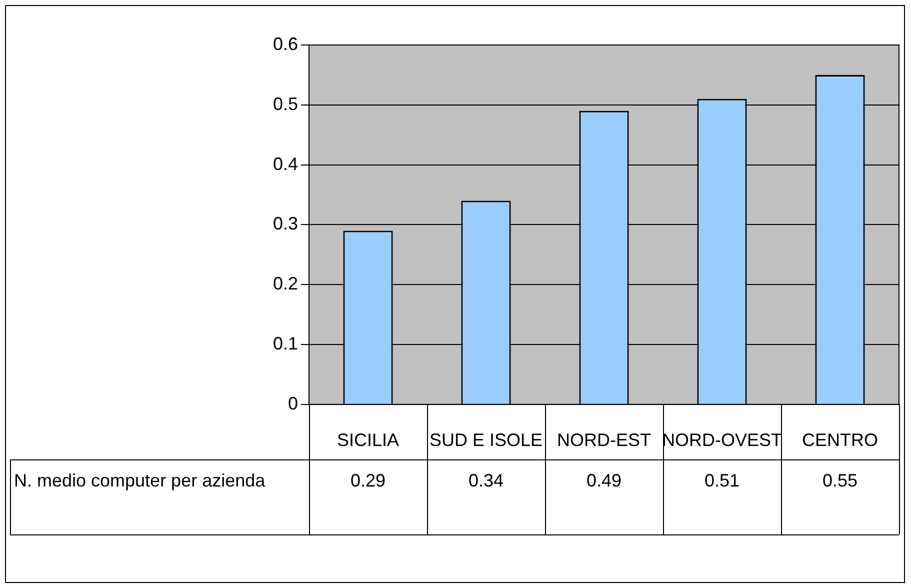 Image resolution: width=911 pixels, height=588 pixels. I want to click on x-tick-label: CENTRO, so click(840, 440).